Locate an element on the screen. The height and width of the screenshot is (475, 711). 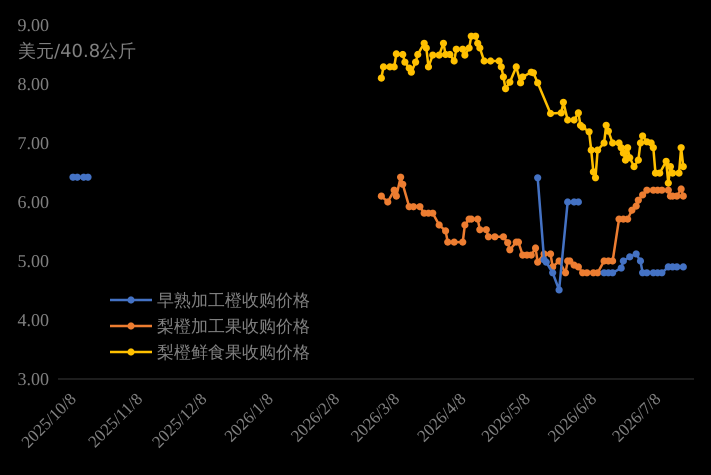
y-tick-label: 5.00 is located at coordinates (33, 261).